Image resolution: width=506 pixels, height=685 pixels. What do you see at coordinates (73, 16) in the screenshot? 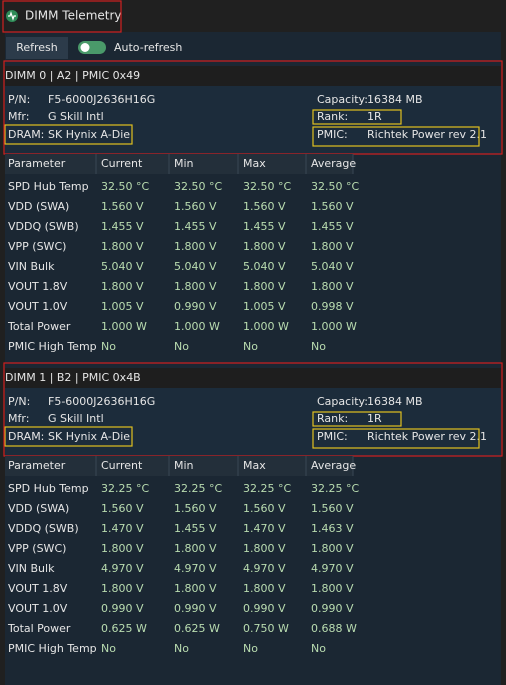
I see `window-title: DIMM Telemetry` at bounding box center [73, 16].